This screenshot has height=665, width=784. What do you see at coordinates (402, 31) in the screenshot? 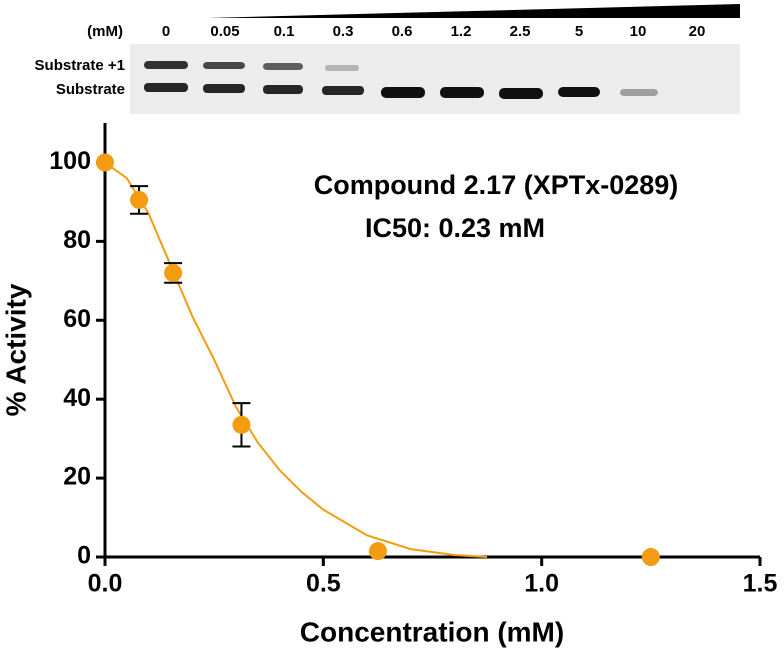
I see `lane-label: 0.6` at bounding box center [402, 31].